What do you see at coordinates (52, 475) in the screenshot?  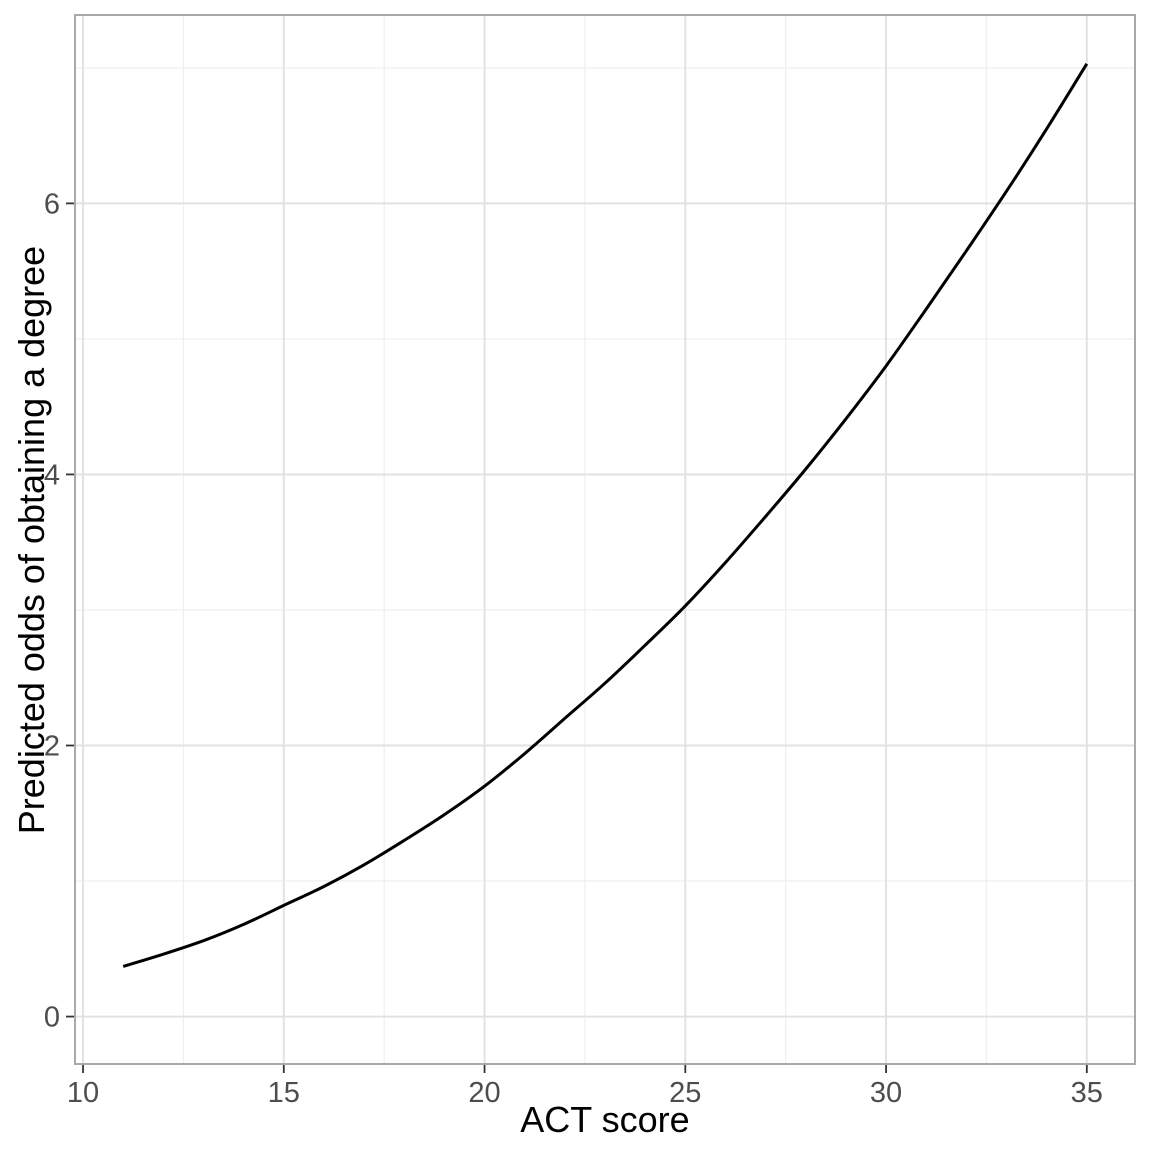 I see `y-tick-label: 4` at bounding box center [52, 475].